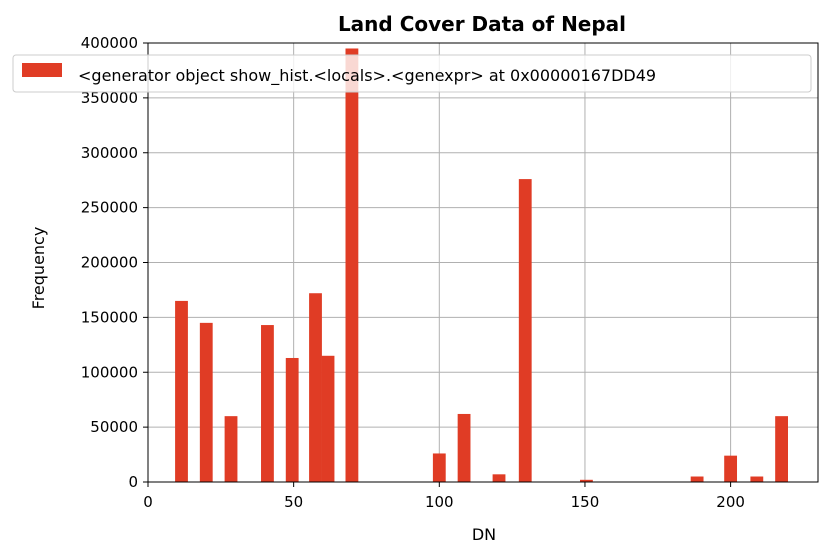 The width and height of the screenshot is (824, 554). What do you see at coordinates (730, 502) in the screenshot?
I see `x-tick-label: 200` at bounding box center [730, 502].